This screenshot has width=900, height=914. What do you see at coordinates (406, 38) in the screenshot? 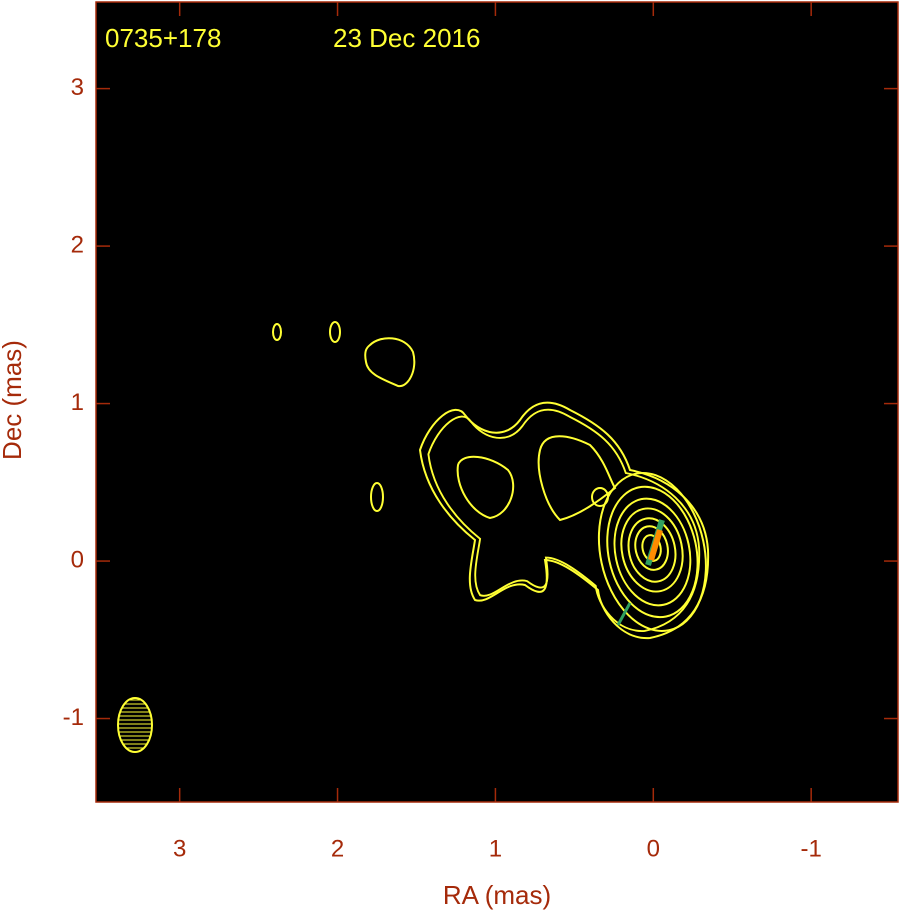
I see `date-label: 23 Dec 2016` at bounding box center [406, 38].